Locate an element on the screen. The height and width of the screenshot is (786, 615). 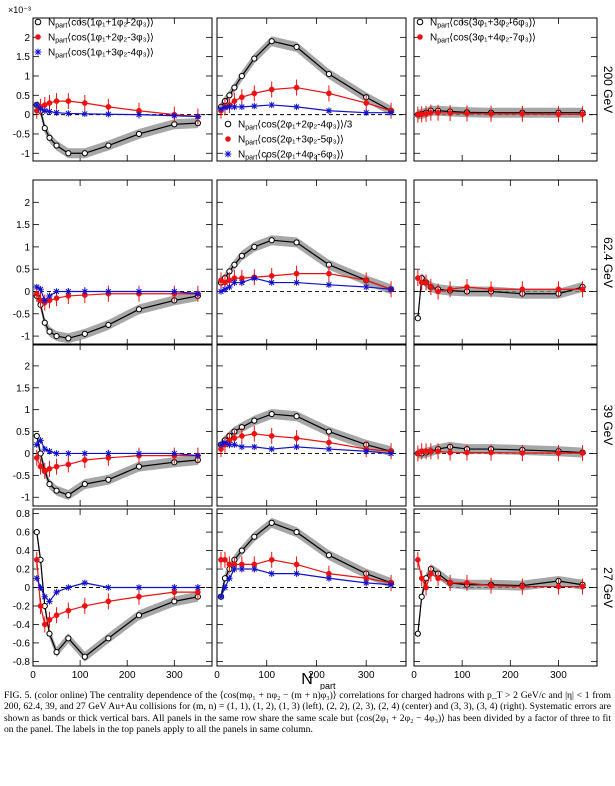
panel-2-0: -1 -0.5 0 0.5 1 1.5 2 is located at coordinates (113, 425).